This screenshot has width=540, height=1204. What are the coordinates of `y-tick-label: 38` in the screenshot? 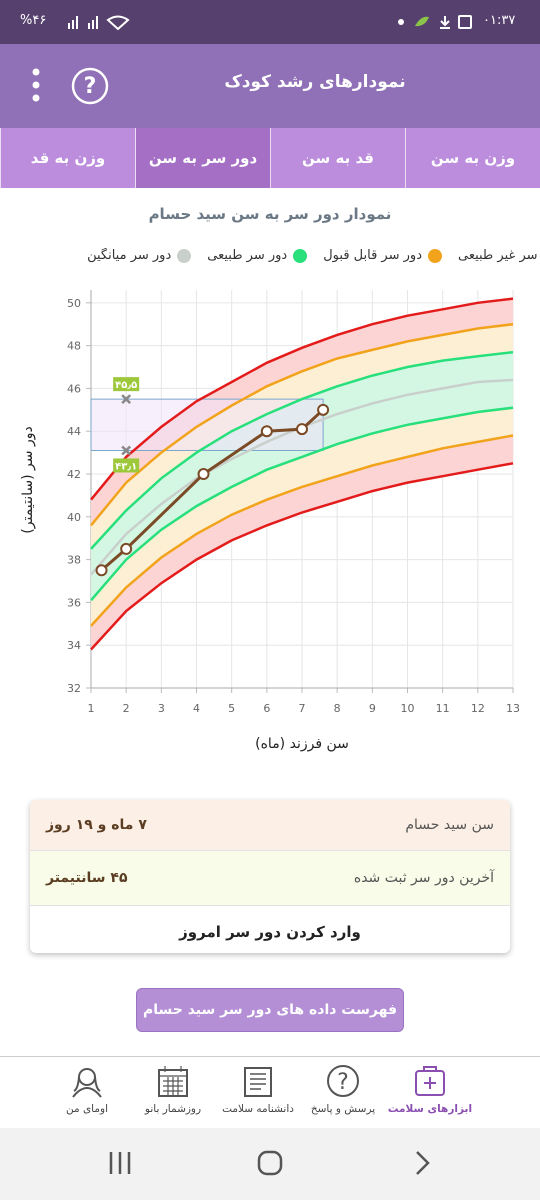 It's located at (74, 560).